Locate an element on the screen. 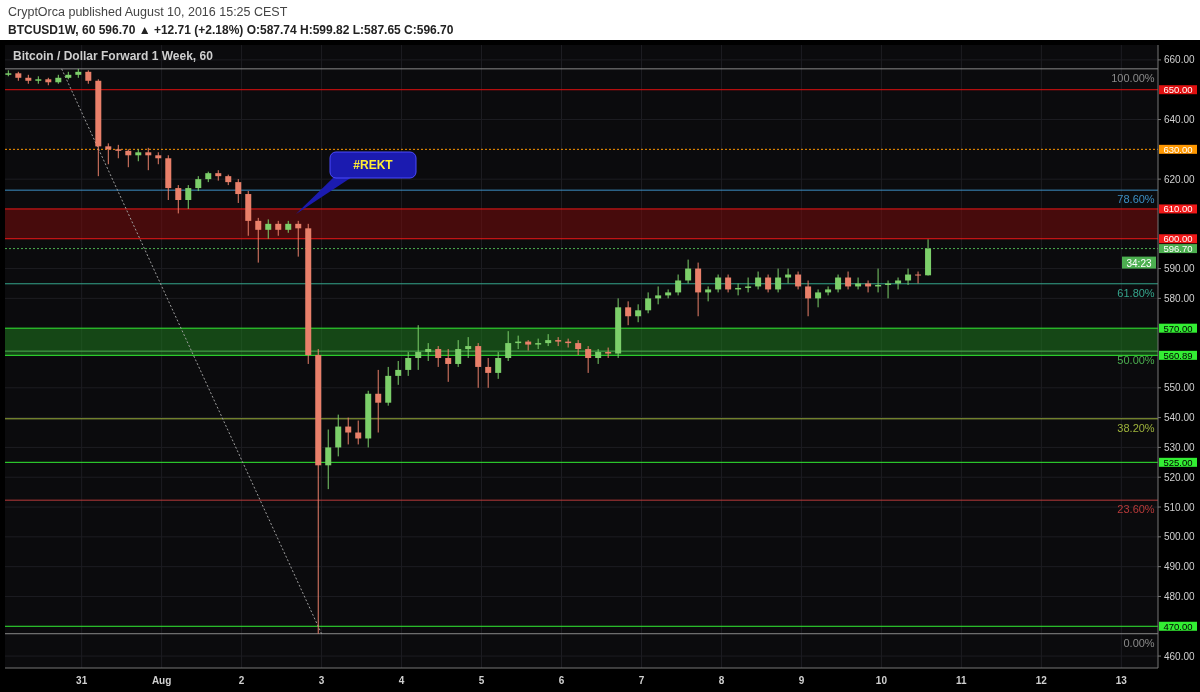 The width and height of the screenshot is (1200, 692). chart-title: Bitcoin / Dollar Forward 1 Week, 60 is located at coordinates (113, 56).